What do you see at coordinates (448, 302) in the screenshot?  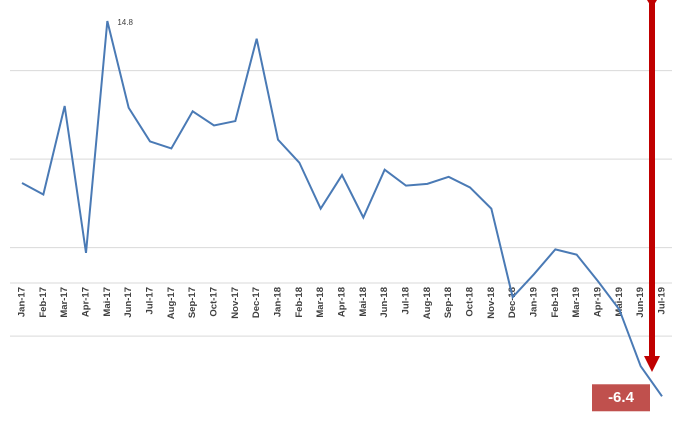 I see `x-tick-label: Sep-18` at bounding box center [448, 302].